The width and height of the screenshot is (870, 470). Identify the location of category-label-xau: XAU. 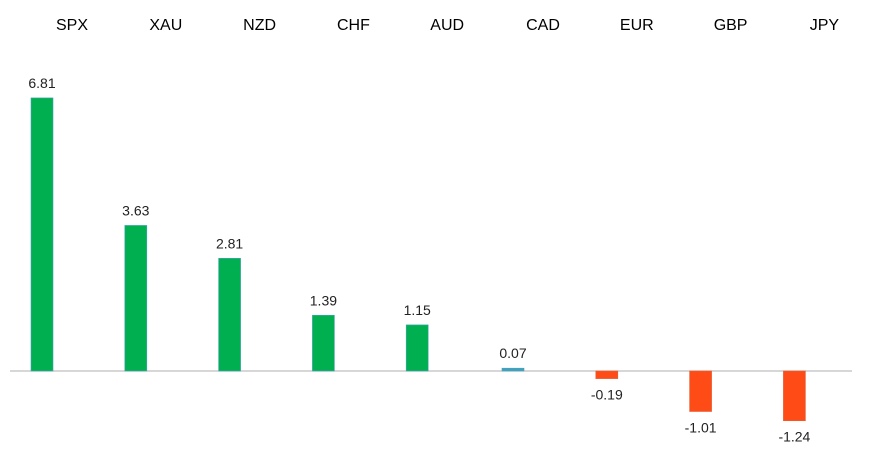
(165, 25).